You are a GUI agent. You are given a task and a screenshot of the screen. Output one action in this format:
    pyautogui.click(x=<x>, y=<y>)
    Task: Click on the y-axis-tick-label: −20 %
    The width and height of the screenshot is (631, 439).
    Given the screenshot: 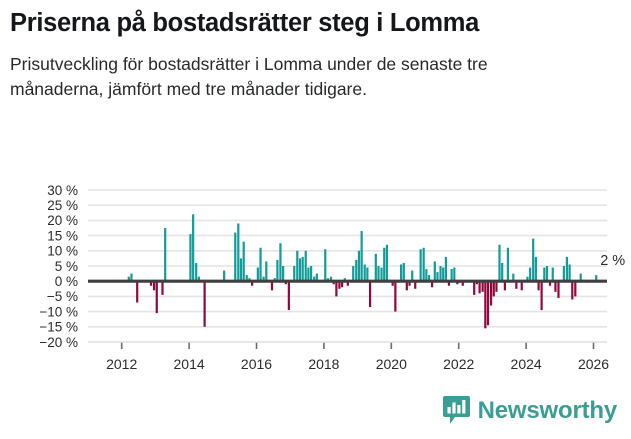 What is the action you would take?
    pyautogui.click(x=58, y=342)
    